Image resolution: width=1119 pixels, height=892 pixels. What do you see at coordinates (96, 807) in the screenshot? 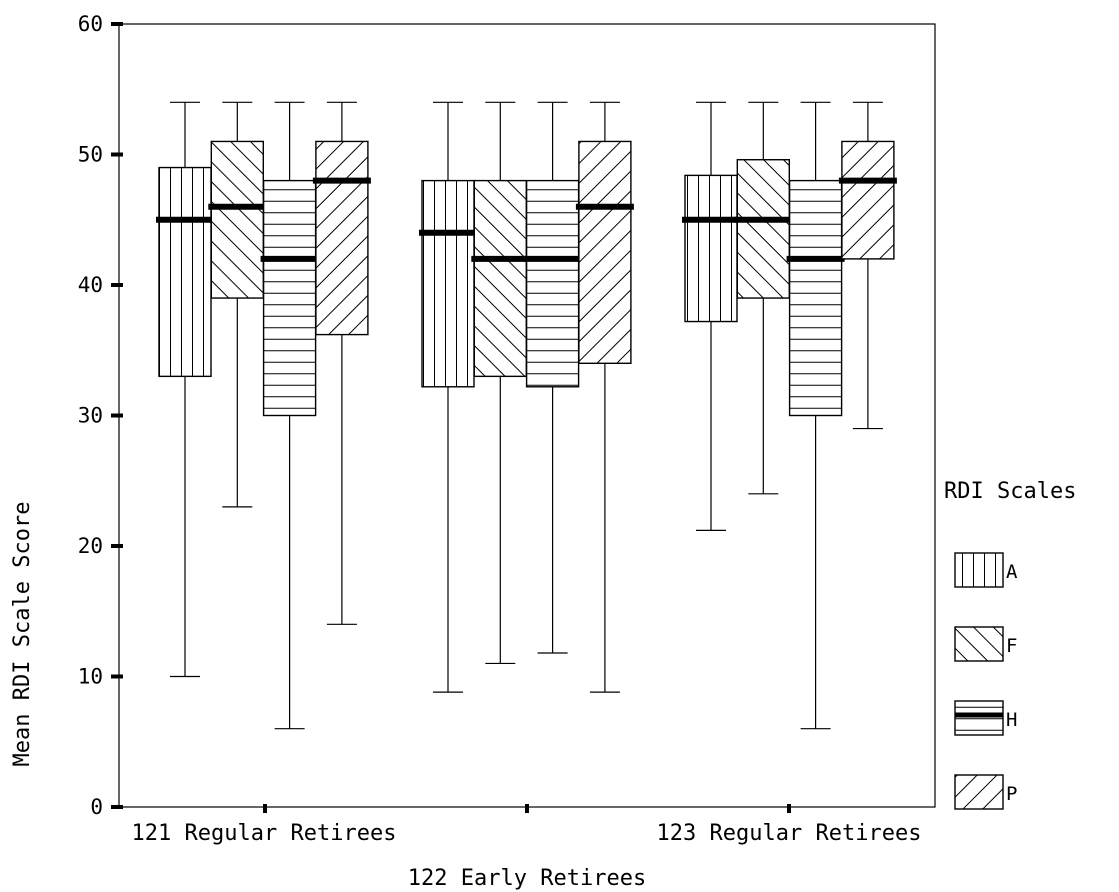
I see `y-tick-label: 0` at bounding box center [96, 807].